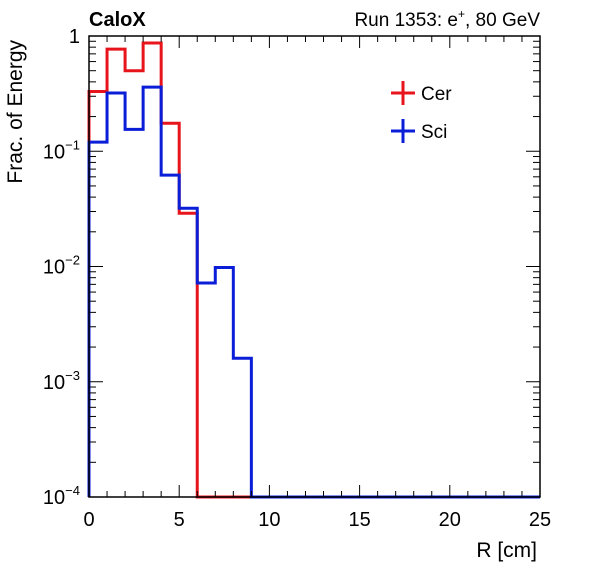 The height and width of the screenshot is (572, 596). What do you see at coordinates (269, 520) in the screenshot?
I see `x-tick-label: 10` at bounding box center [269, 520].